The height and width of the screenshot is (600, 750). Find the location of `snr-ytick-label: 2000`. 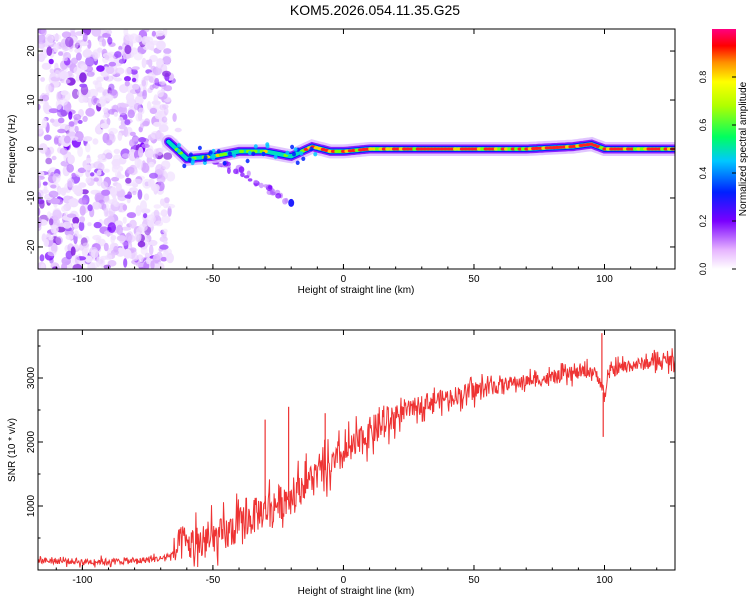

snr-ytick-label: 2000 is located at coordinates (31, 441).